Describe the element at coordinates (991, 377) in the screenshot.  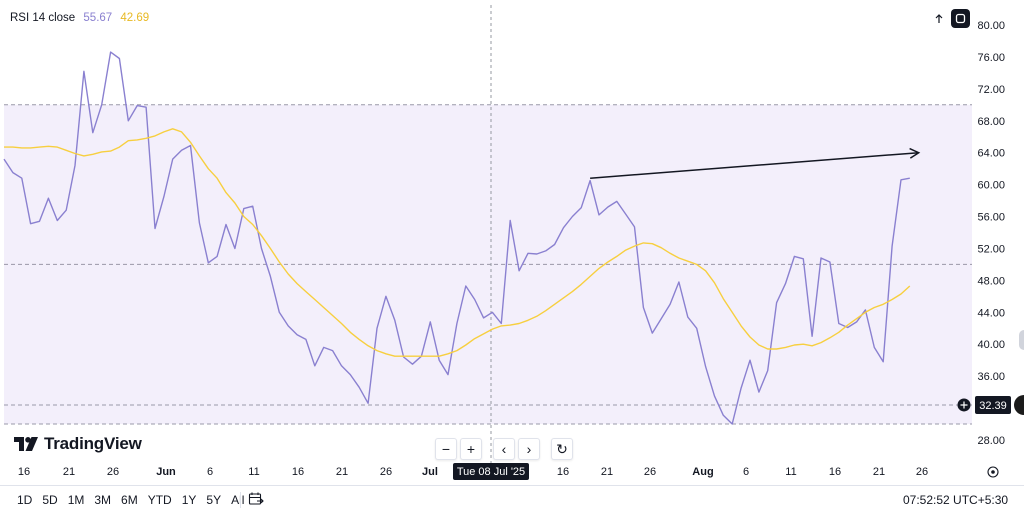
I see `y-tick-label: 36.00` at that location.